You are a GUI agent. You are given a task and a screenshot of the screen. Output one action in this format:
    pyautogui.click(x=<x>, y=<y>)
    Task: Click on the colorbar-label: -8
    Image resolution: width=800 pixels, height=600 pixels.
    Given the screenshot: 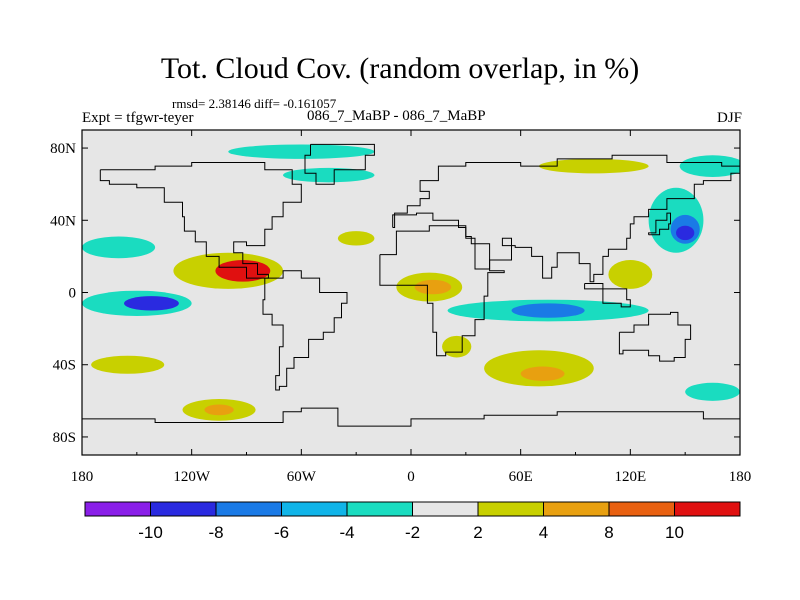 What is the action you would take?
    pyautogui.click(x=215, y=532)
    